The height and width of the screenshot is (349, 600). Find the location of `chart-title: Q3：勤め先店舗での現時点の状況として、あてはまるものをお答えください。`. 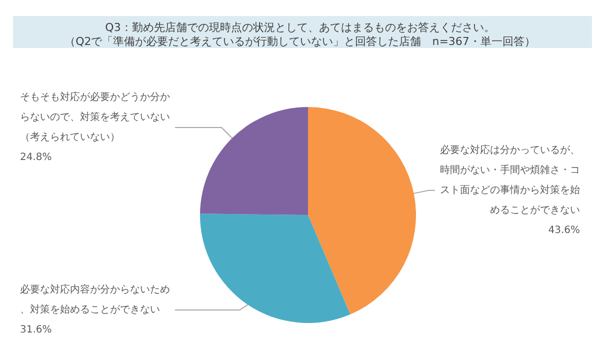

chart-title: Q3：勤め先店舗での現時点の状況として、あてはまるものをお答えください。 is located at coordinates (300, 27).